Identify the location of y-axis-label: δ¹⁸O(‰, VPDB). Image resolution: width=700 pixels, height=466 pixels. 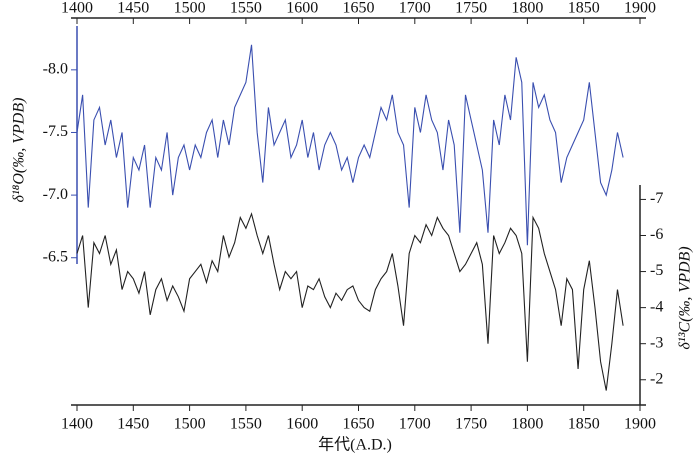
(19, 150).